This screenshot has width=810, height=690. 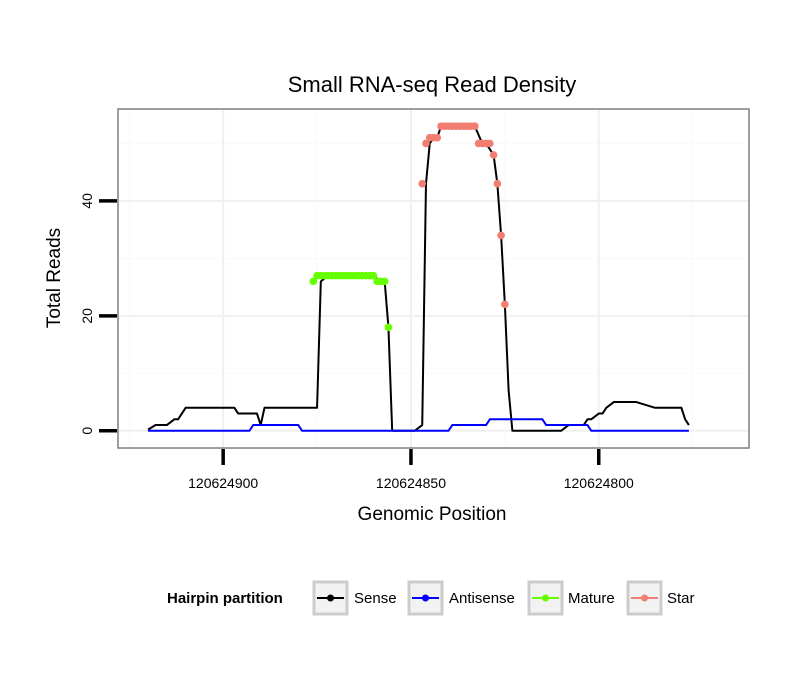 What do you see at coordinates (644, 598) in the screenshot?
I see `legend-key-dot-star` at bounding box center [644, 598].